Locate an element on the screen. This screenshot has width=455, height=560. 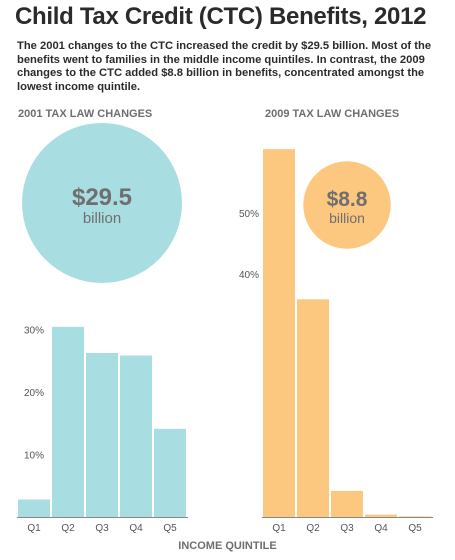
left-y-tick-label: 30% is located at coordinates (34, 330).